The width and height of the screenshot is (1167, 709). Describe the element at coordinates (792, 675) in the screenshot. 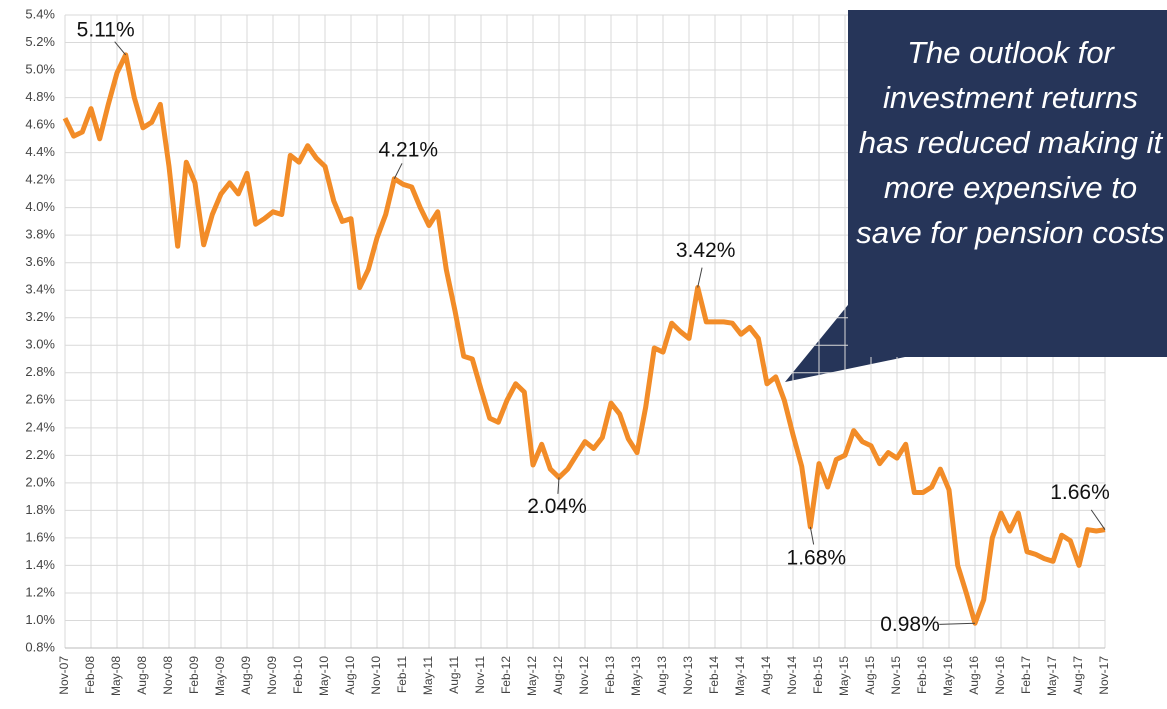

I see `x-tick-label: Nov-14` at that location.